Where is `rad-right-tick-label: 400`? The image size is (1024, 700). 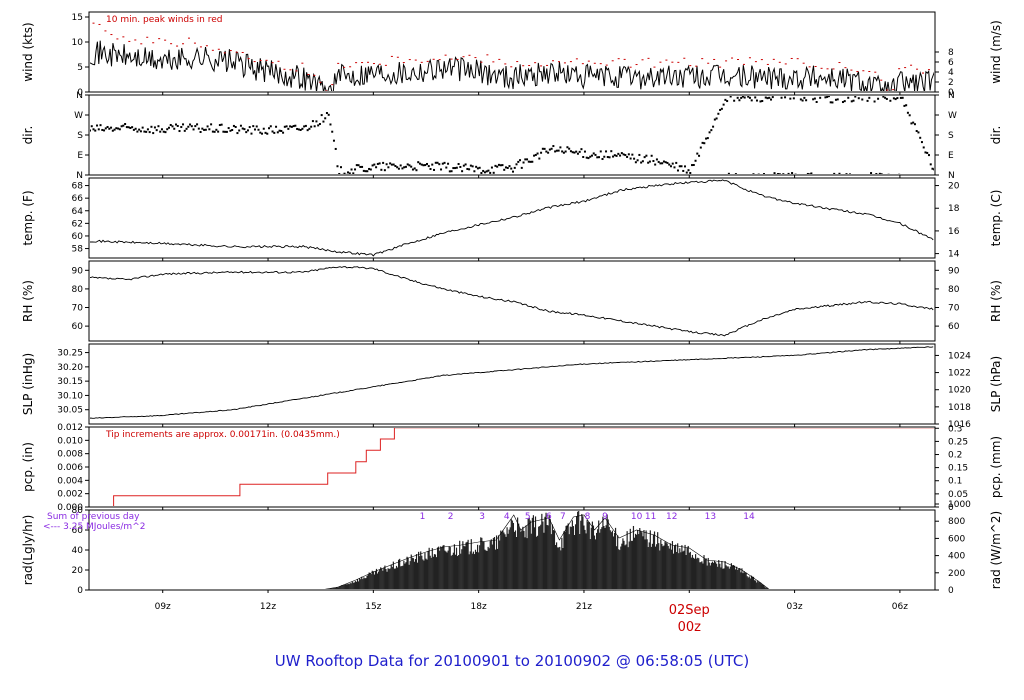 rad-right-tick-label: 400 is located at coordinates (956, 557).